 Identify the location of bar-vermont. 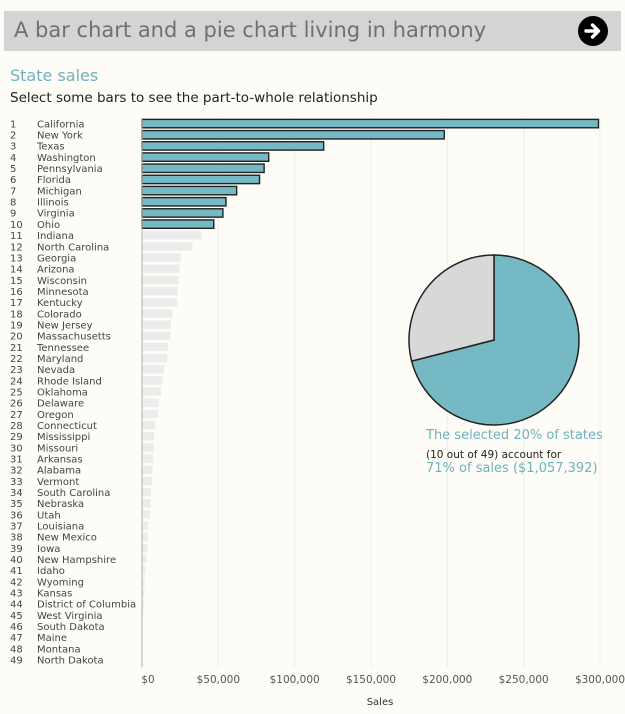
(147, 481).